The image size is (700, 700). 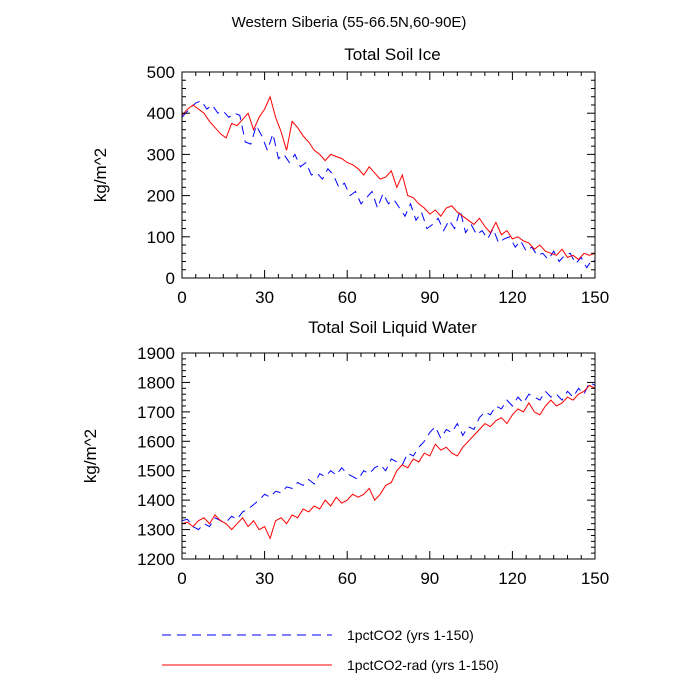 I want to click on legend-label-1pctco2: 1pctCO2 (yrs 1-150), so click(x=410, y=635).